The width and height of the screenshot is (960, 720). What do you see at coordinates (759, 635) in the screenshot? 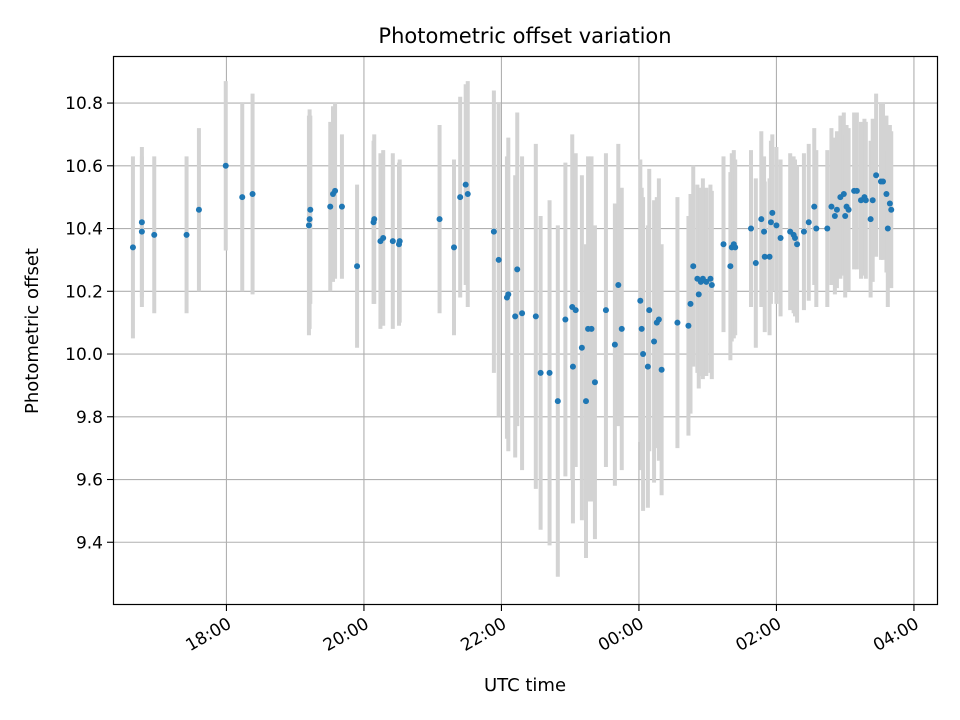
I see `x-tick-label: 02:00` at bounding box center [759, 635].